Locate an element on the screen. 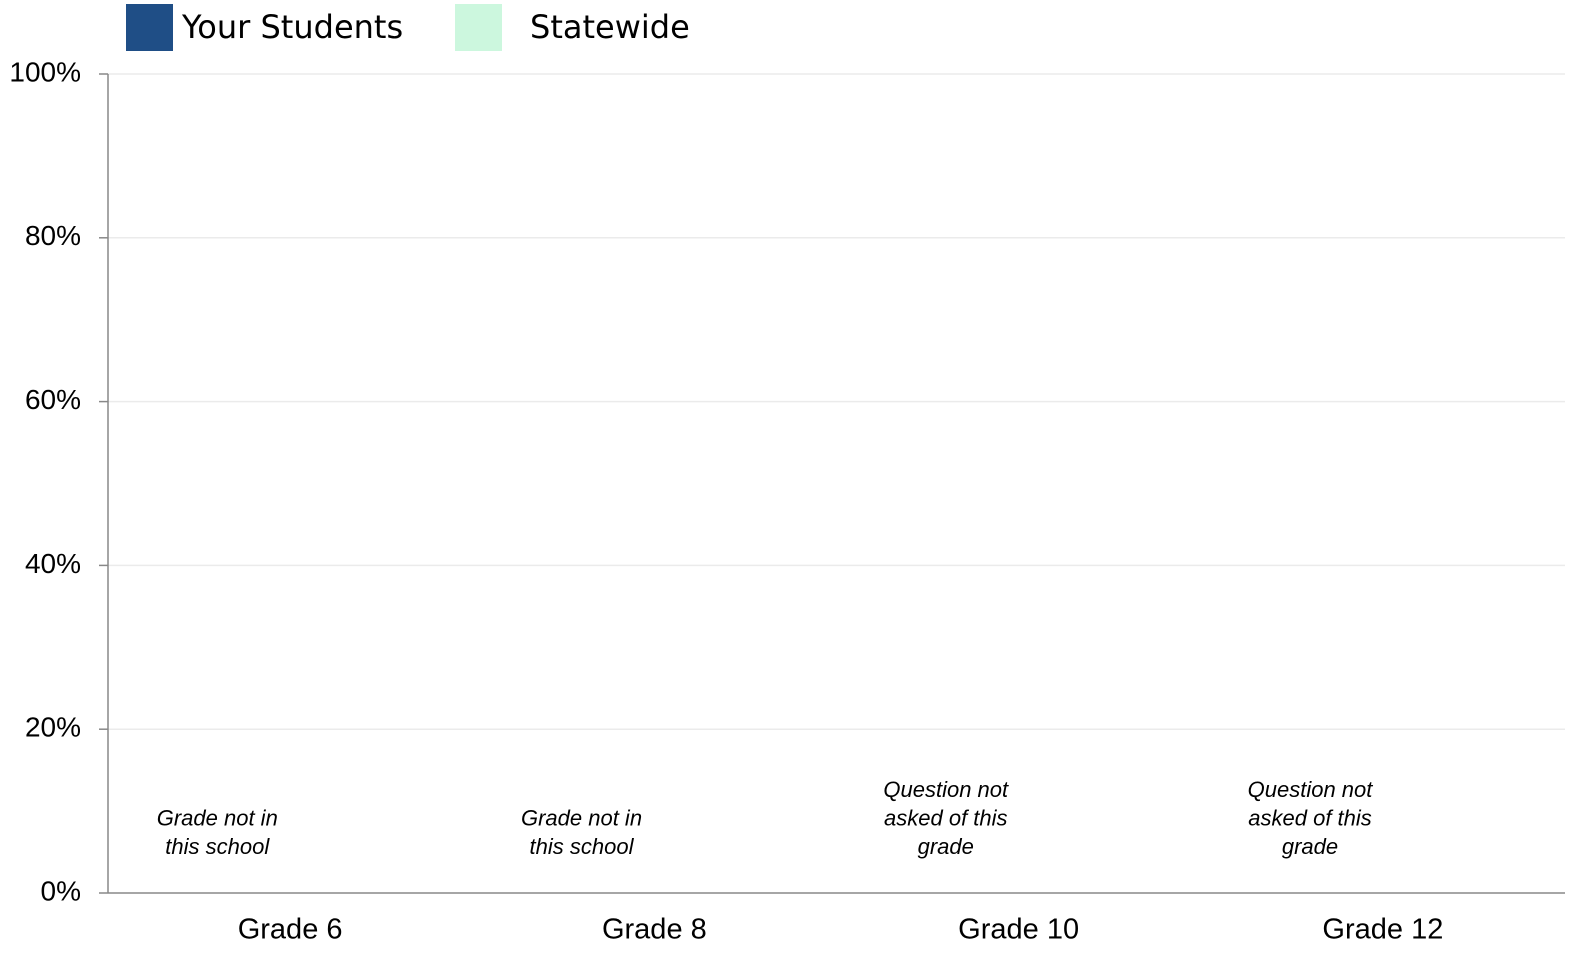  legend-label: Your Students is located at coordinates (292, 27).